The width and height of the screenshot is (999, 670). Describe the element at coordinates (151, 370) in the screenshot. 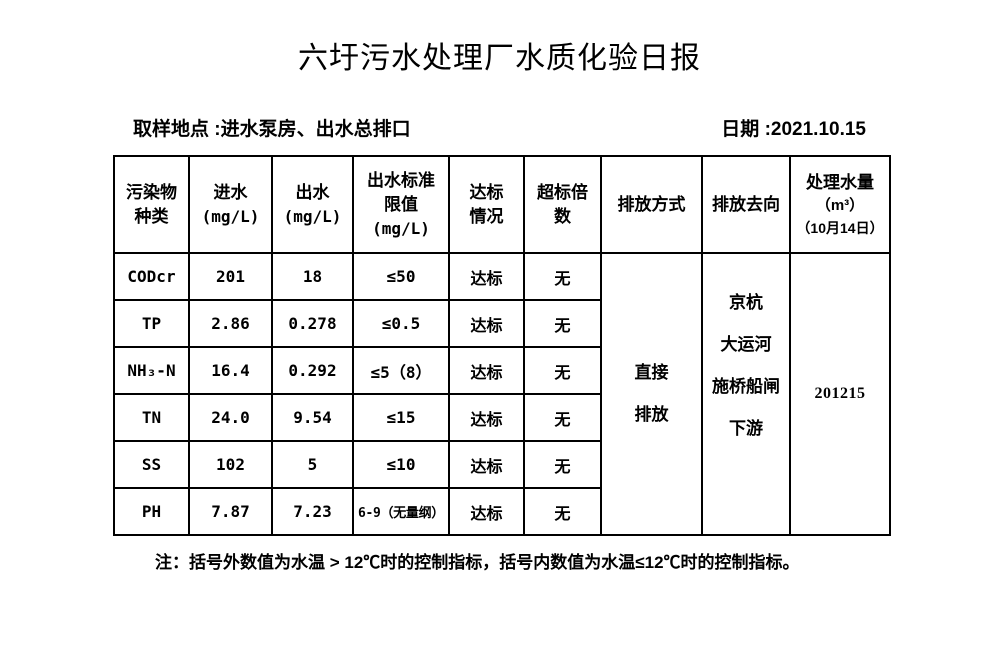

I see `pollutant-name: NH₃-N` at that location.